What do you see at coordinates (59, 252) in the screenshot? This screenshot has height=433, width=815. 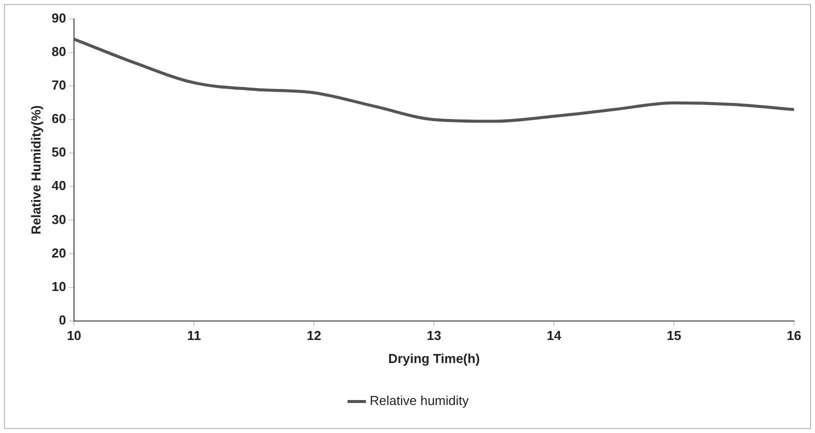 I see `y-tick-label: 20` at bounding box center [59, 252].